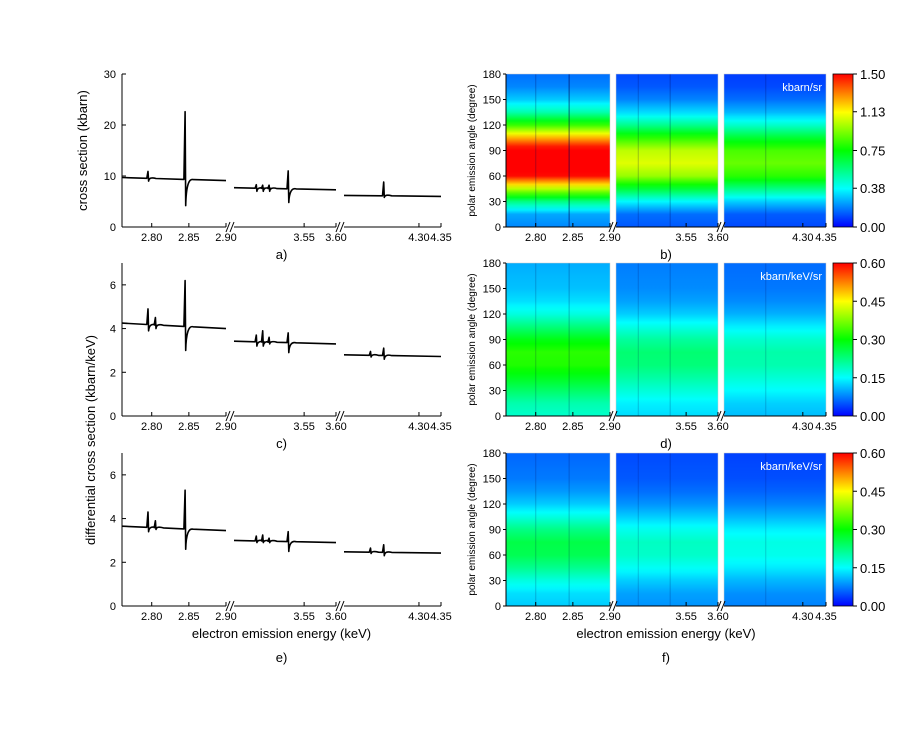 The width and height of the screenshot is (919, 731). I want to click on panel-c-line-plot: 0 2 4 6 2.80 2.85 2.90 3.55 3.60 4.30 4.35 c), so click(281, 357).